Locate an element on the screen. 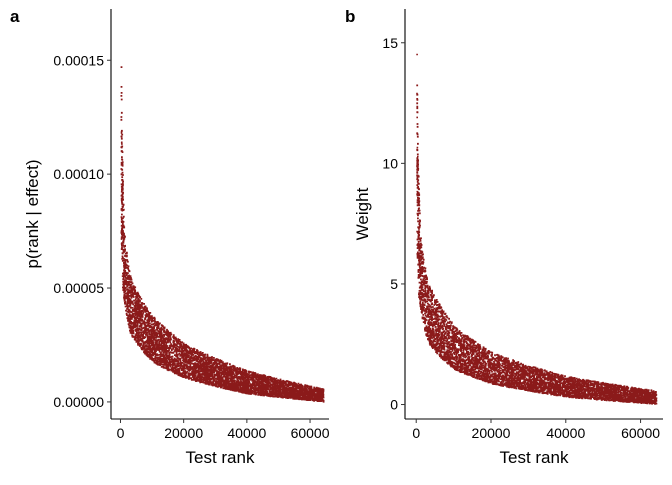  panel-label: a is located at coordinates (15, 16).